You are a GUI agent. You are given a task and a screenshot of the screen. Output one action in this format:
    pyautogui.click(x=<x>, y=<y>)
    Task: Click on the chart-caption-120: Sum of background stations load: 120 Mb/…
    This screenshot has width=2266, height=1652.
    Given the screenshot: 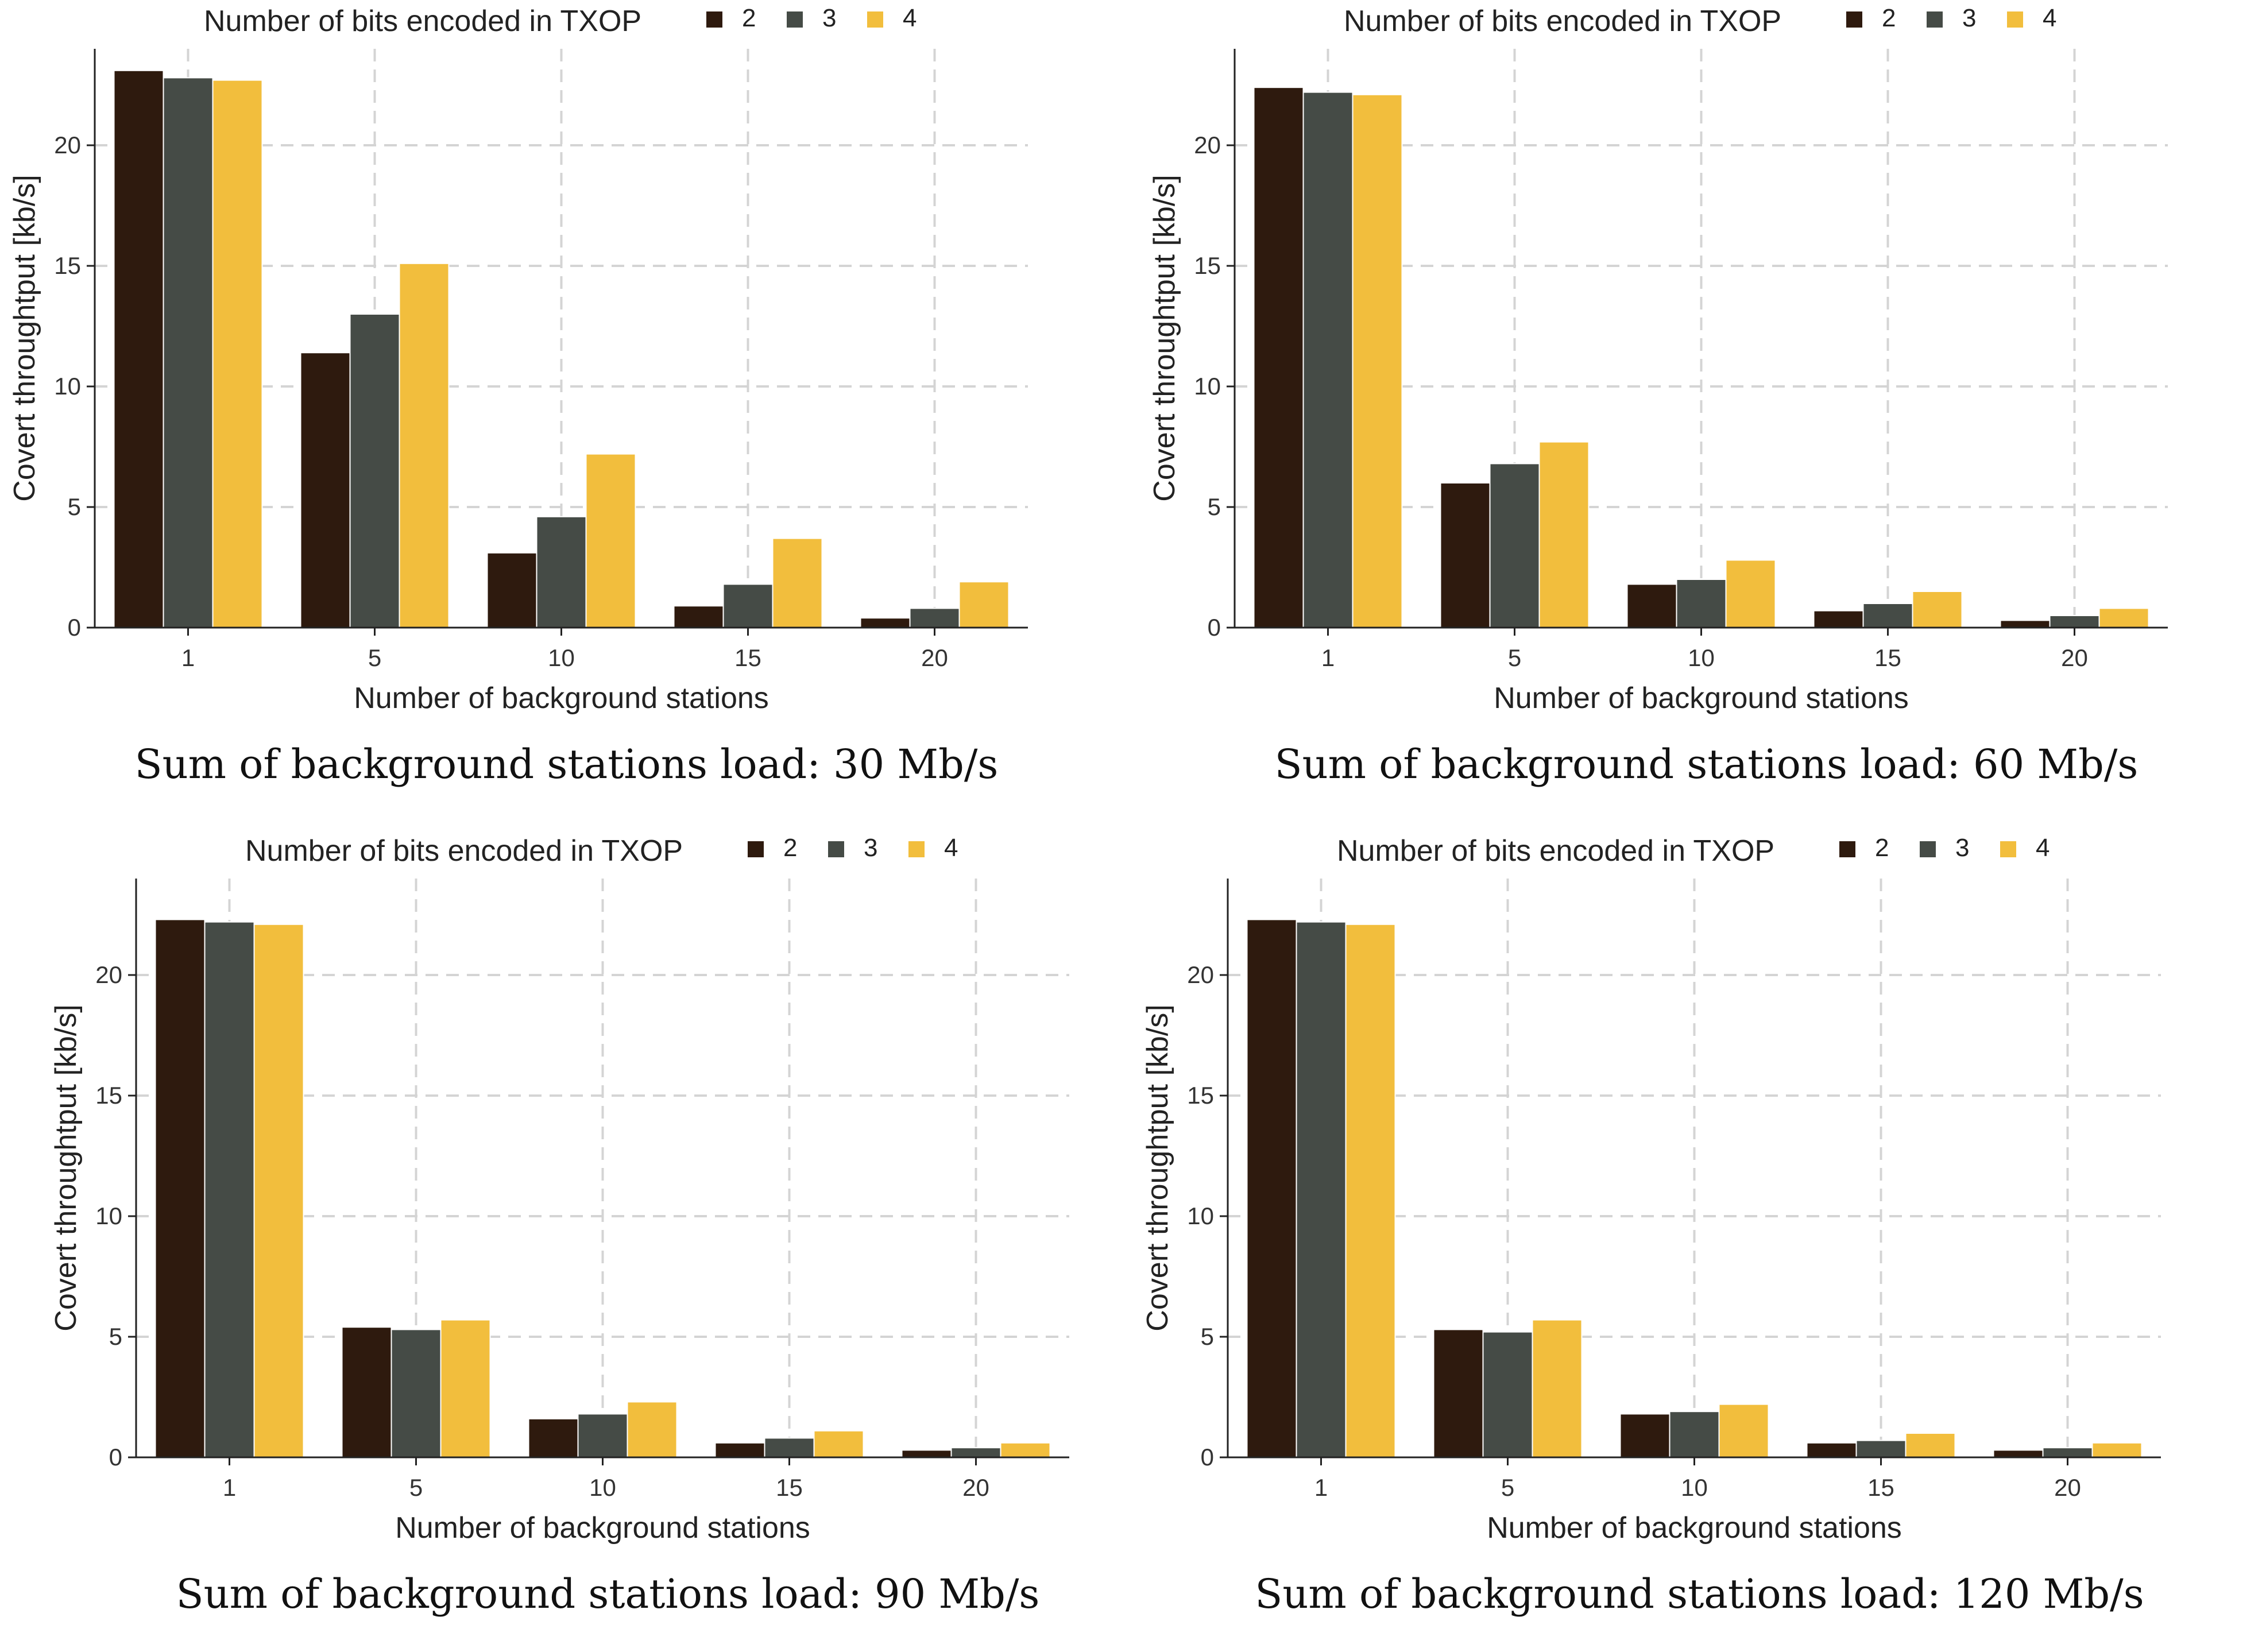 What is the action you would take?
    pyautogui.click(x=1700, y=1594)
    